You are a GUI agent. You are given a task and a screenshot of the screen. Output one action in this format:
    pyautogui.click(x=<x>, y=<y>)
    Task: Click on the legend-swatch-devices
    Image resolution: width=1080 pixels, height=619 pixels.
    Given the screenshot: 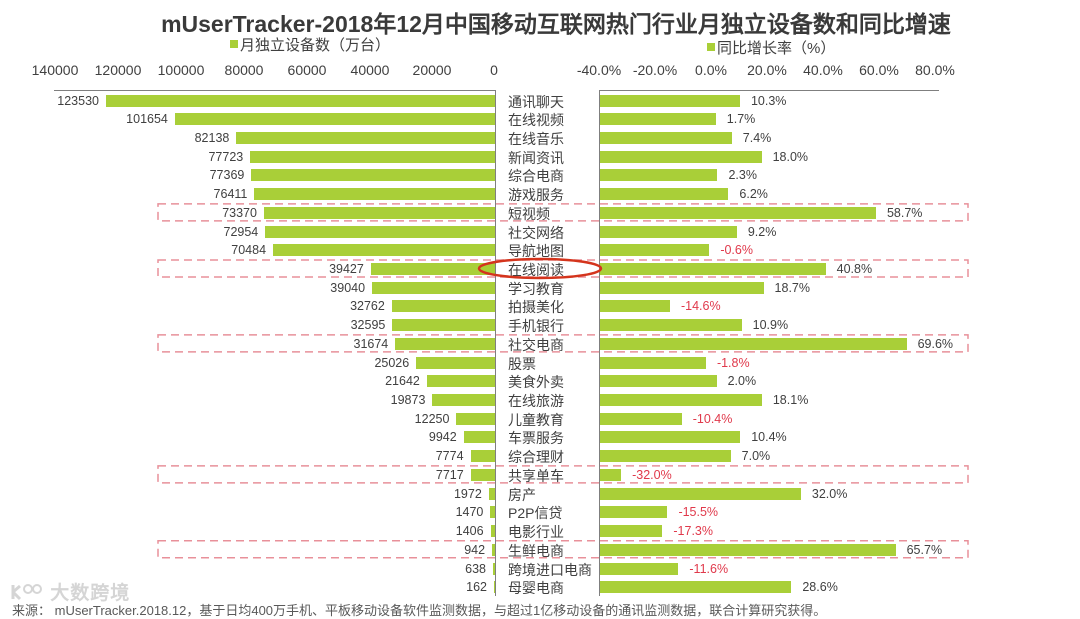 What is the action you would take?
    pyautogui.click(x=234, y=44)
    